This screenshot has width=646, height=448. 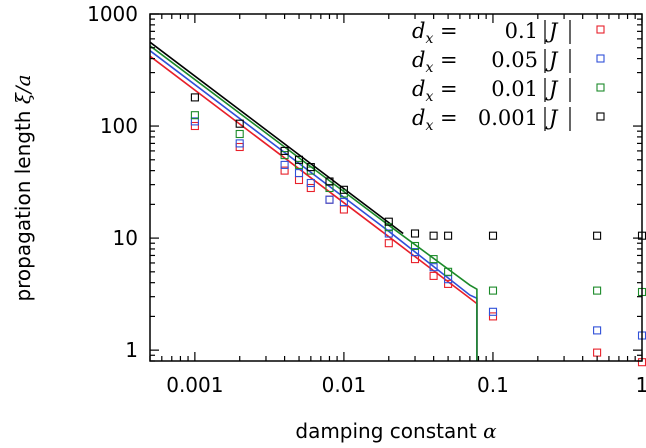 I want to click on y-tick-label: 1, so click(x=131, y=350).